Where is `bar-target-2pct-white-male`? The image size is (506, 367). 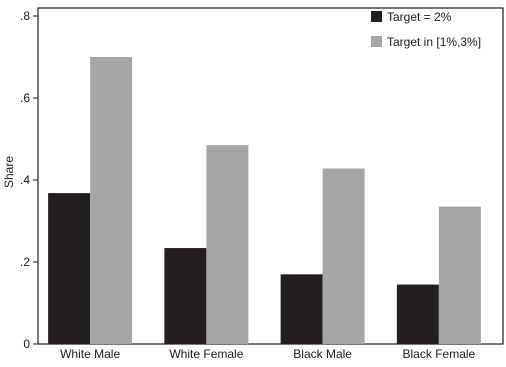
bar-target-2pct-white-male is located at coordinates (69, 268).